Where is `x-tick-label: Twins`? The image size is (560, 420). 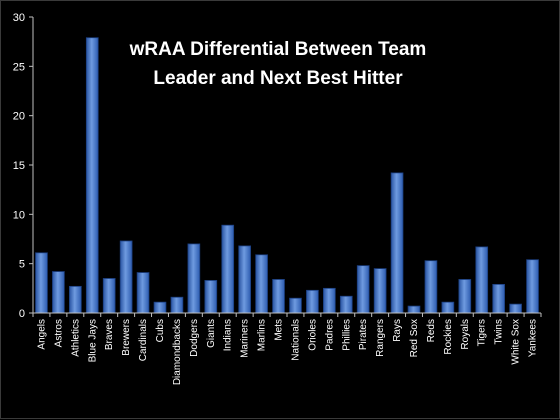 x-tick-label: Twins is located at coordinates (499, 332).